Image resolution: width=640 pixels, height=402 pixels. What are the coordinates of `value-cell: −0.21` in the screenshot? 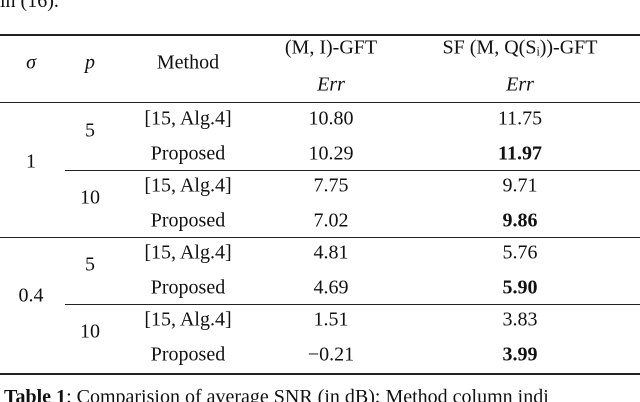 It's located at (331, 354).